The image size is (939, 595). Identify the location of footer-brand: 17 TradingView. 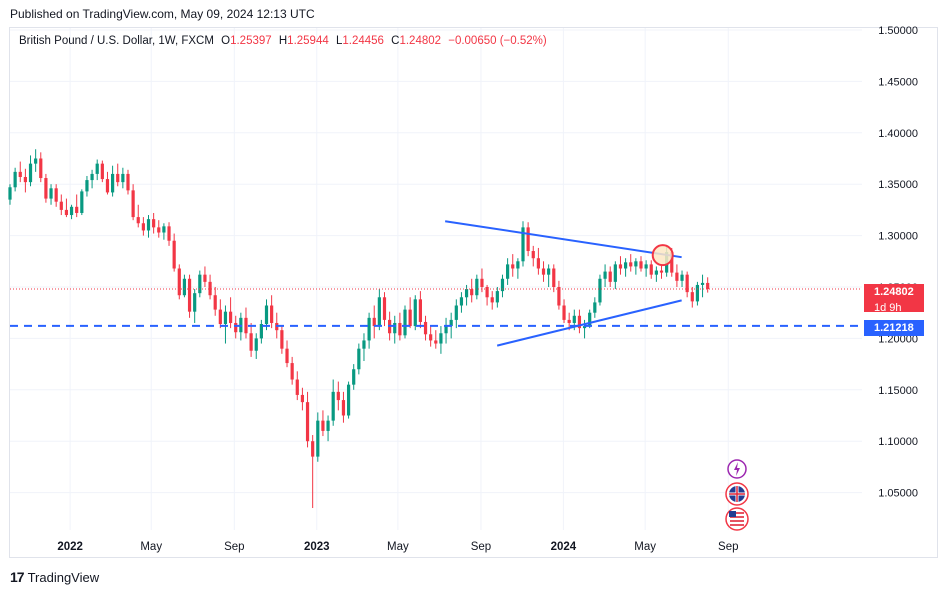
(54, 577).